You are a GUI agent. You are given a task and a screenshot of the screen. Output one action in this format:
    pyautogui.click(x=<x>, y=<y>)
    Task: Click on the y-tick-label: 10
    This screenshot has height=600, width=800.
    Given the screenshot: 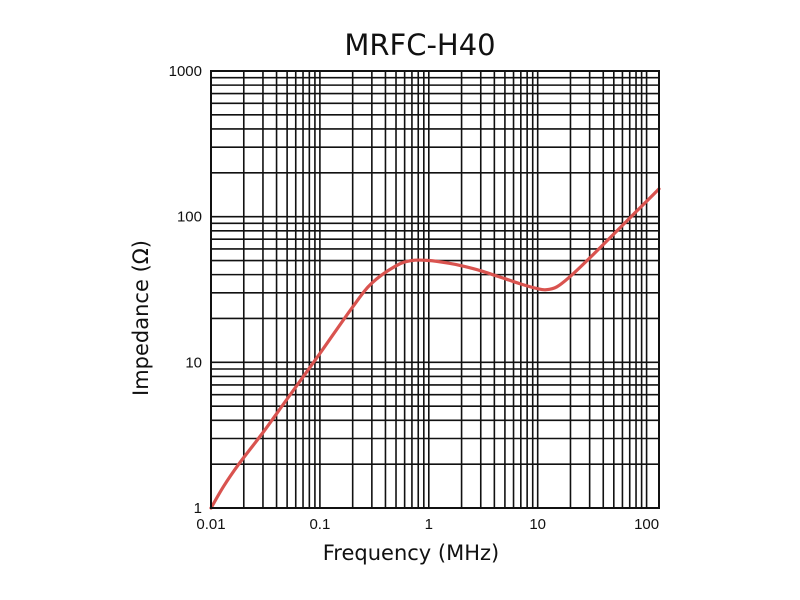 What is the action you would take?
    pyautogui.click(x=193, y=362)
    